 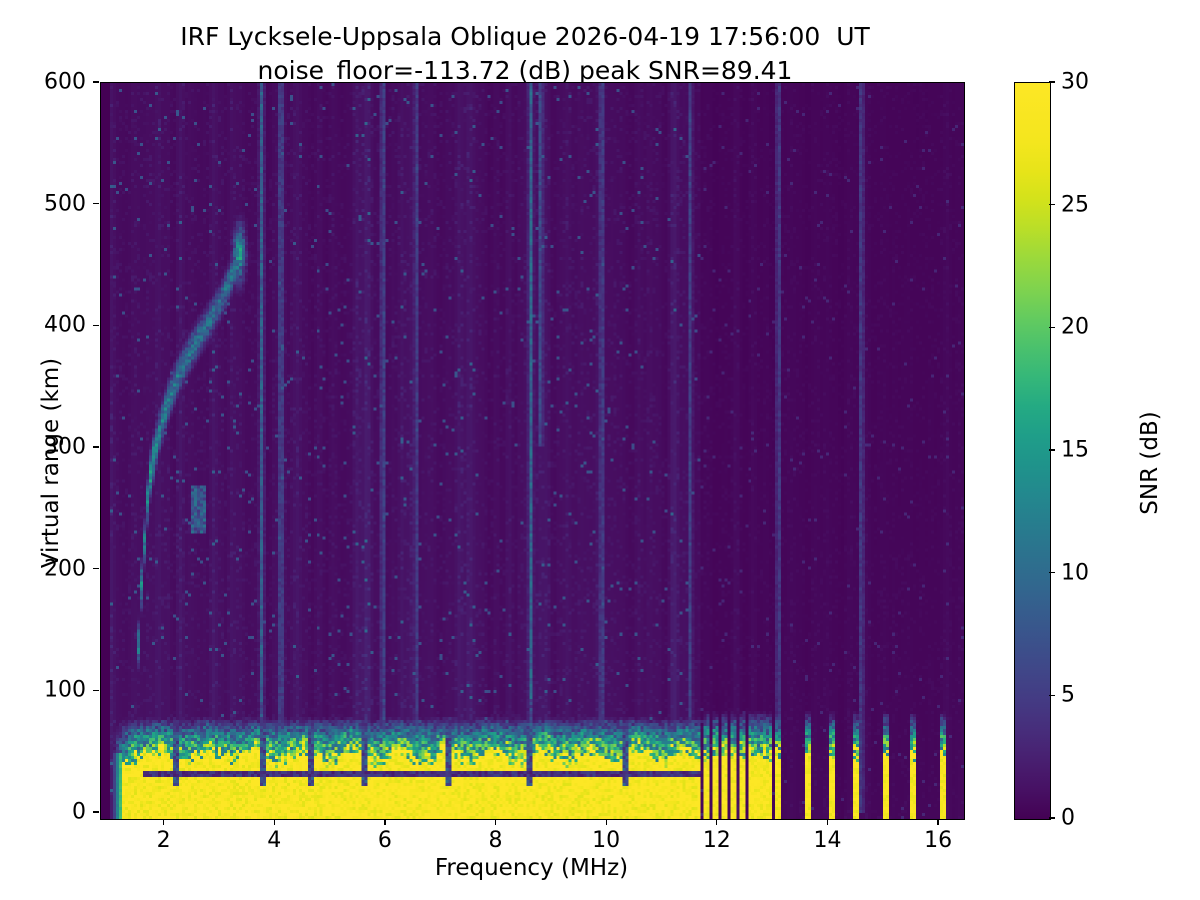 What do you see at coordinates (65, 690) in the screenshot?
I see `y-tick-label-100: 100` at bounding box center [65, 690].